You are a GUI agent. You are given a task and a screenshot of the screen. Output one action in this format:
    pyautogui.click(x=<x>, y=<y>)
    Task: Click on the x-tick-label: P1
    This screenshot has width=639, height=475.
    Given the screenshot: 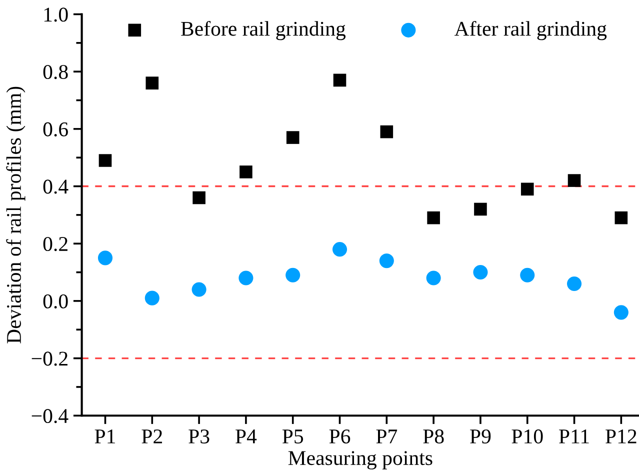 What is the action you would take?
    pyautogui.click(x=104, y=437)
    